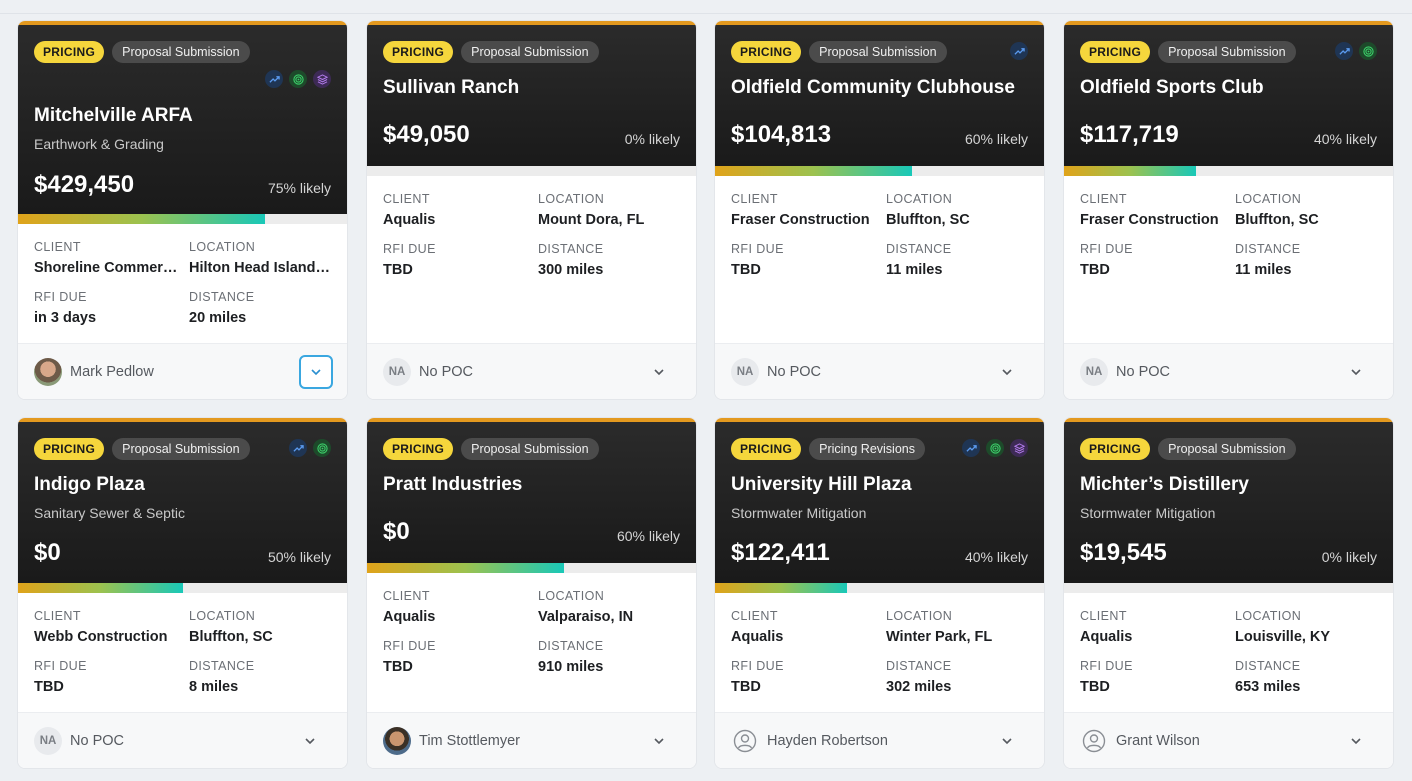 This screenshot has width=1412, height=781. Describe the element at coordinates (453, 484) in the screenshot. I see `project-title: Pratt Industries` at that location.